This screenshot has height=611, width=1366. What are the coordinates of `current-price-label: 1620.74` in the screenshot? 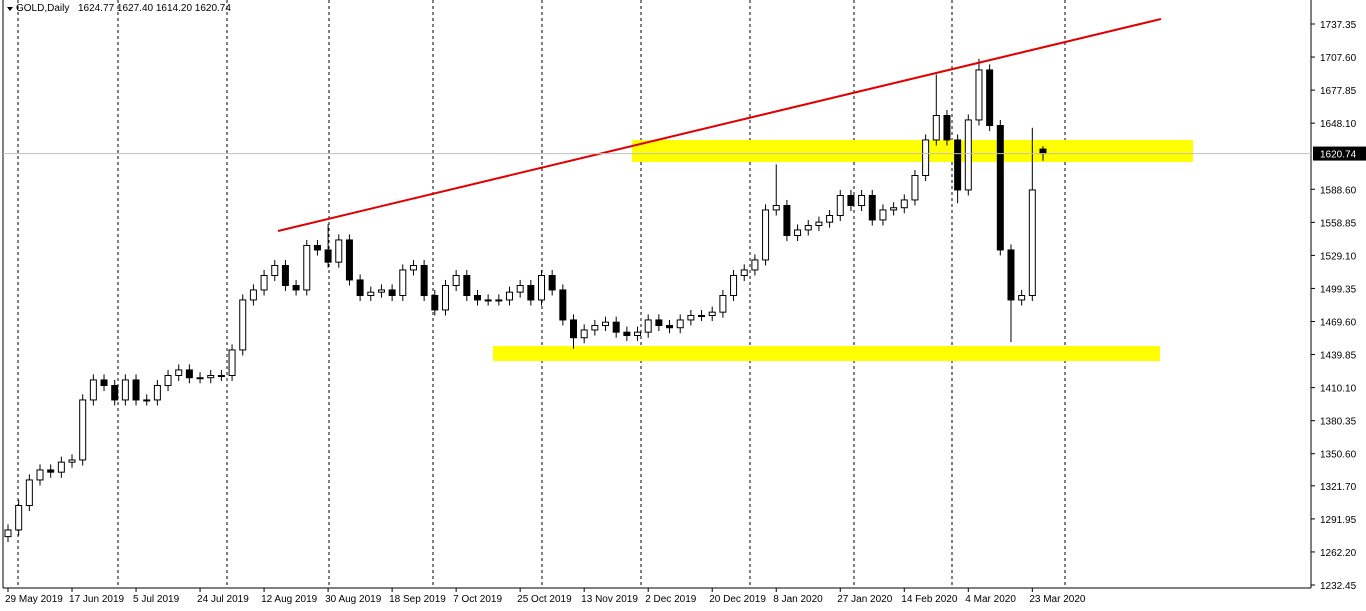 It's located at (1338, 155).